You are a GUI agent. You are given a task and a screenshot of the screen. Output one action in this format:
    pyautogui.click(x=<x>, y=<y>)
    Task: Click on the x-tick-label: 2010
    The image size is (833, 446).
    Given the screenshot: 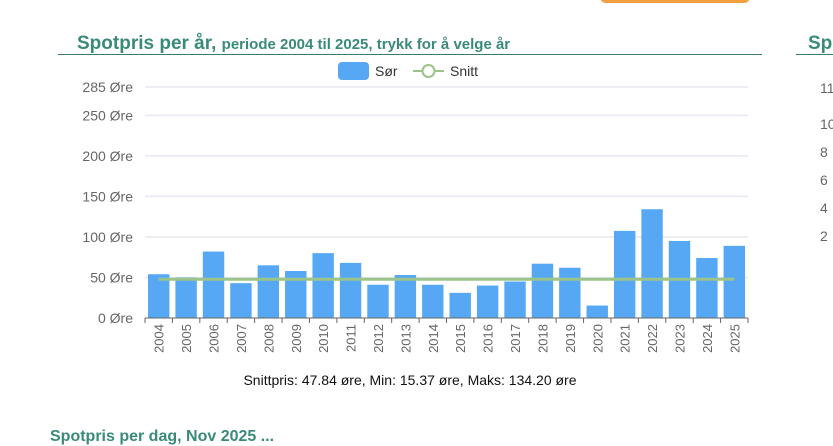 What is the action you would take?
    pyautogui.click(x=323, y=338)
    